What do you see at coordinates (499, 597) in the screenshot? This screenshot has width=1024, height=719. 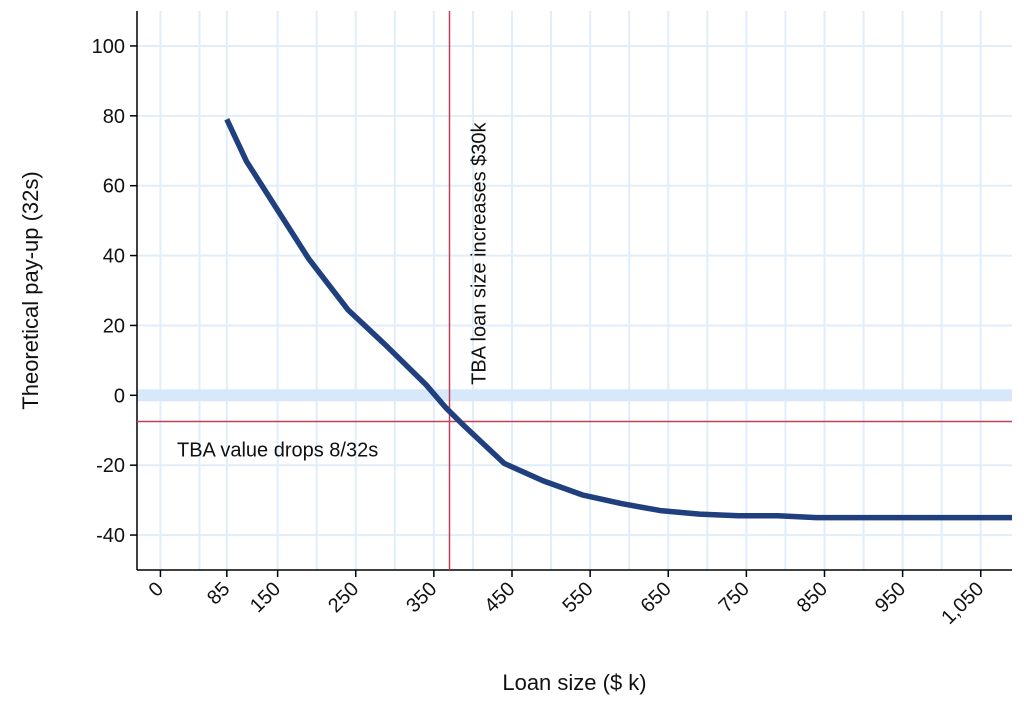 I see `x-tick-label: 450` at bounding box center [499, 597].